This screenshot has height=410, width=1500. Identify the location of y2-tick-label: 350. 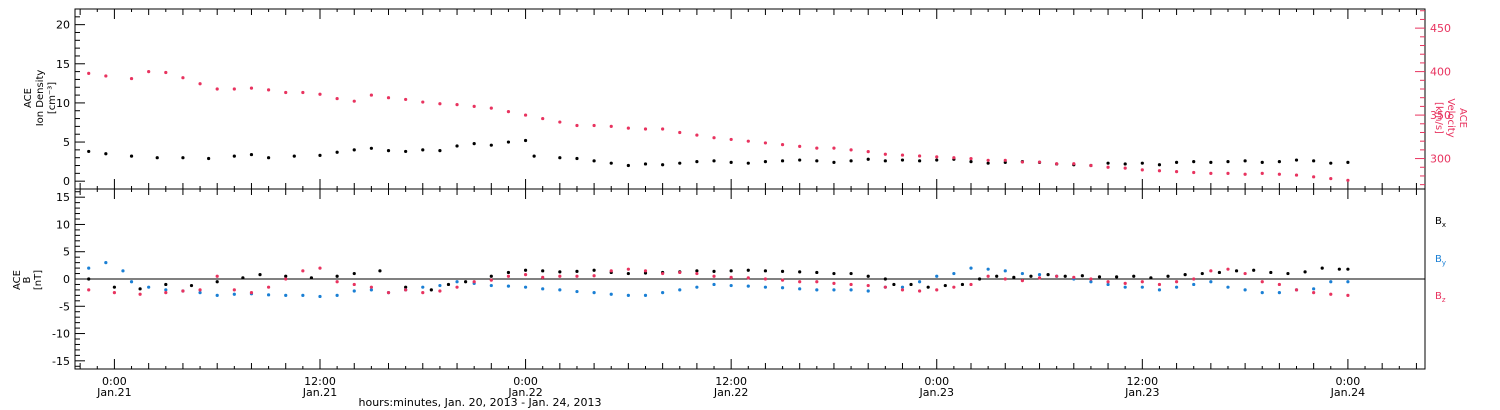
(1440, 115).